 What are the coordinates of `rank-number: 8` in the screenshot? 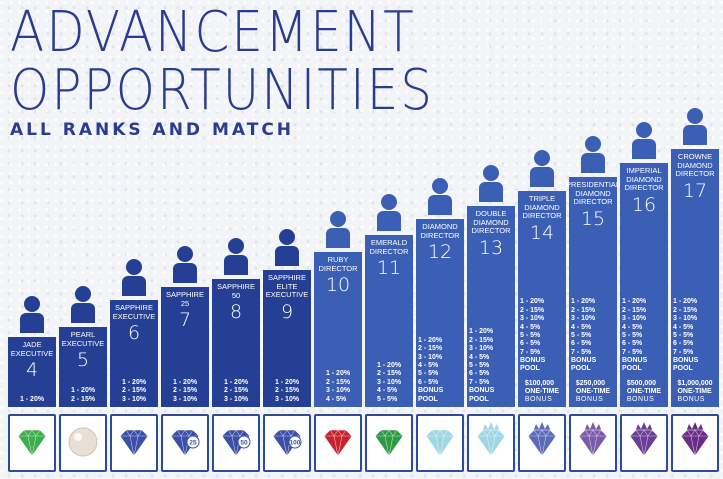 It's located at (236, 312).